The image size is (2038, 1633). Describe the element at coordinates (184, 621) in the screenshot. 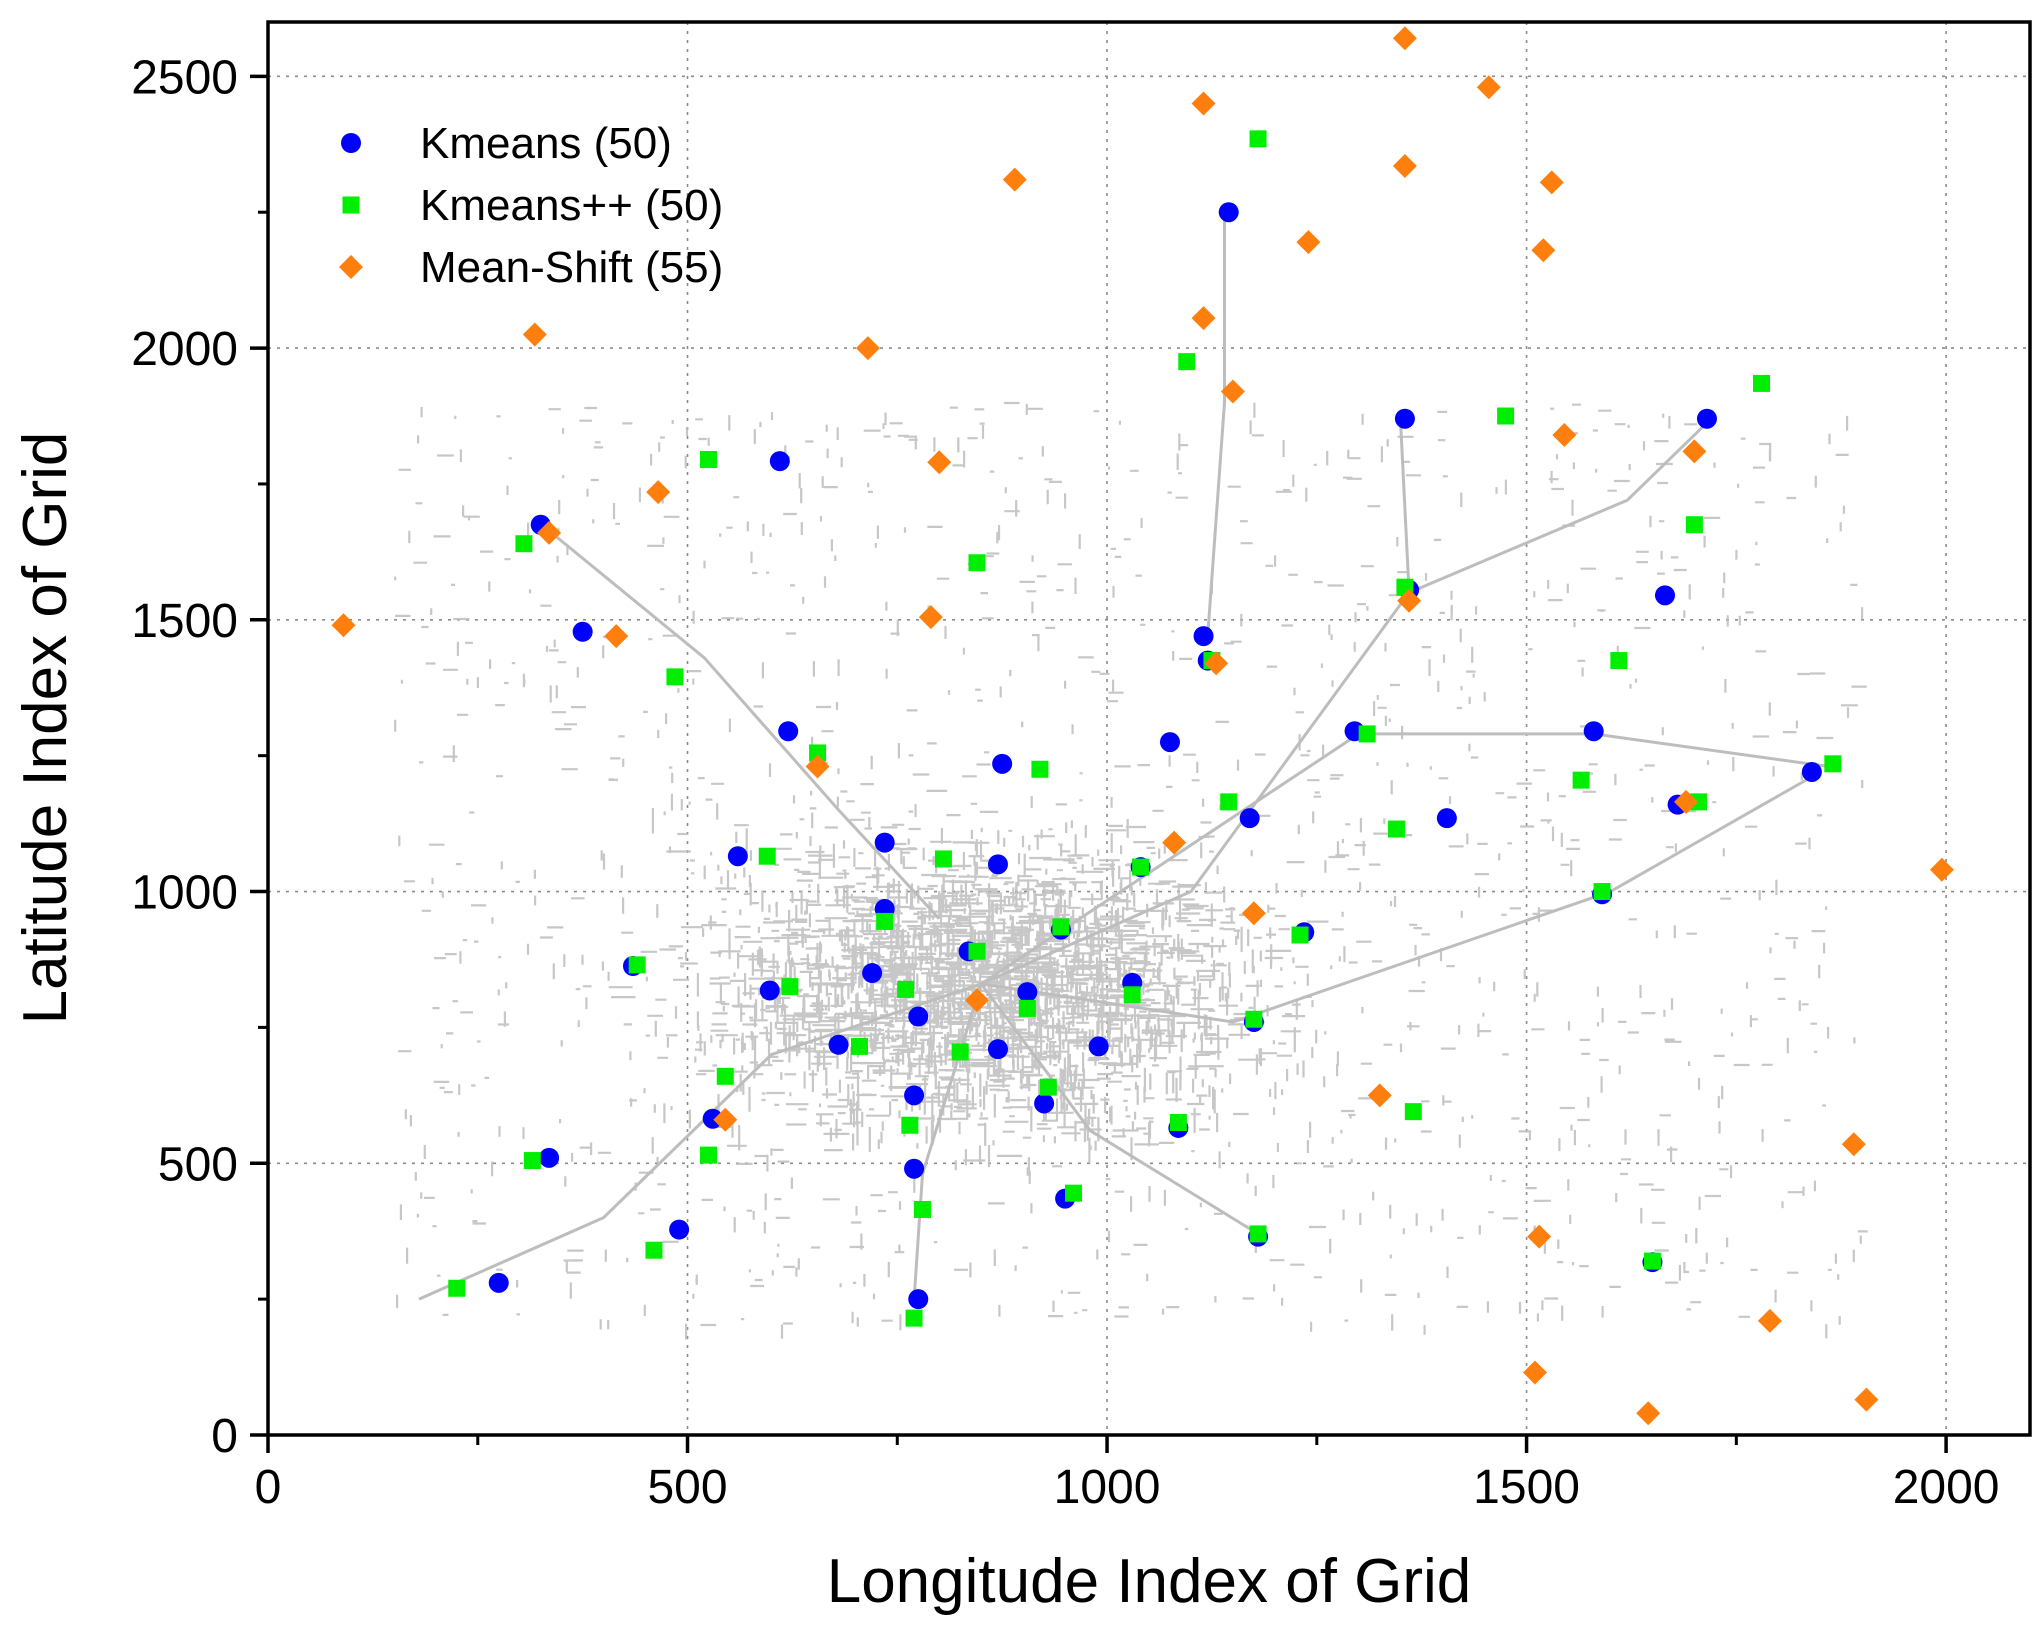

I see `y-tick-label: 1500` at that location.